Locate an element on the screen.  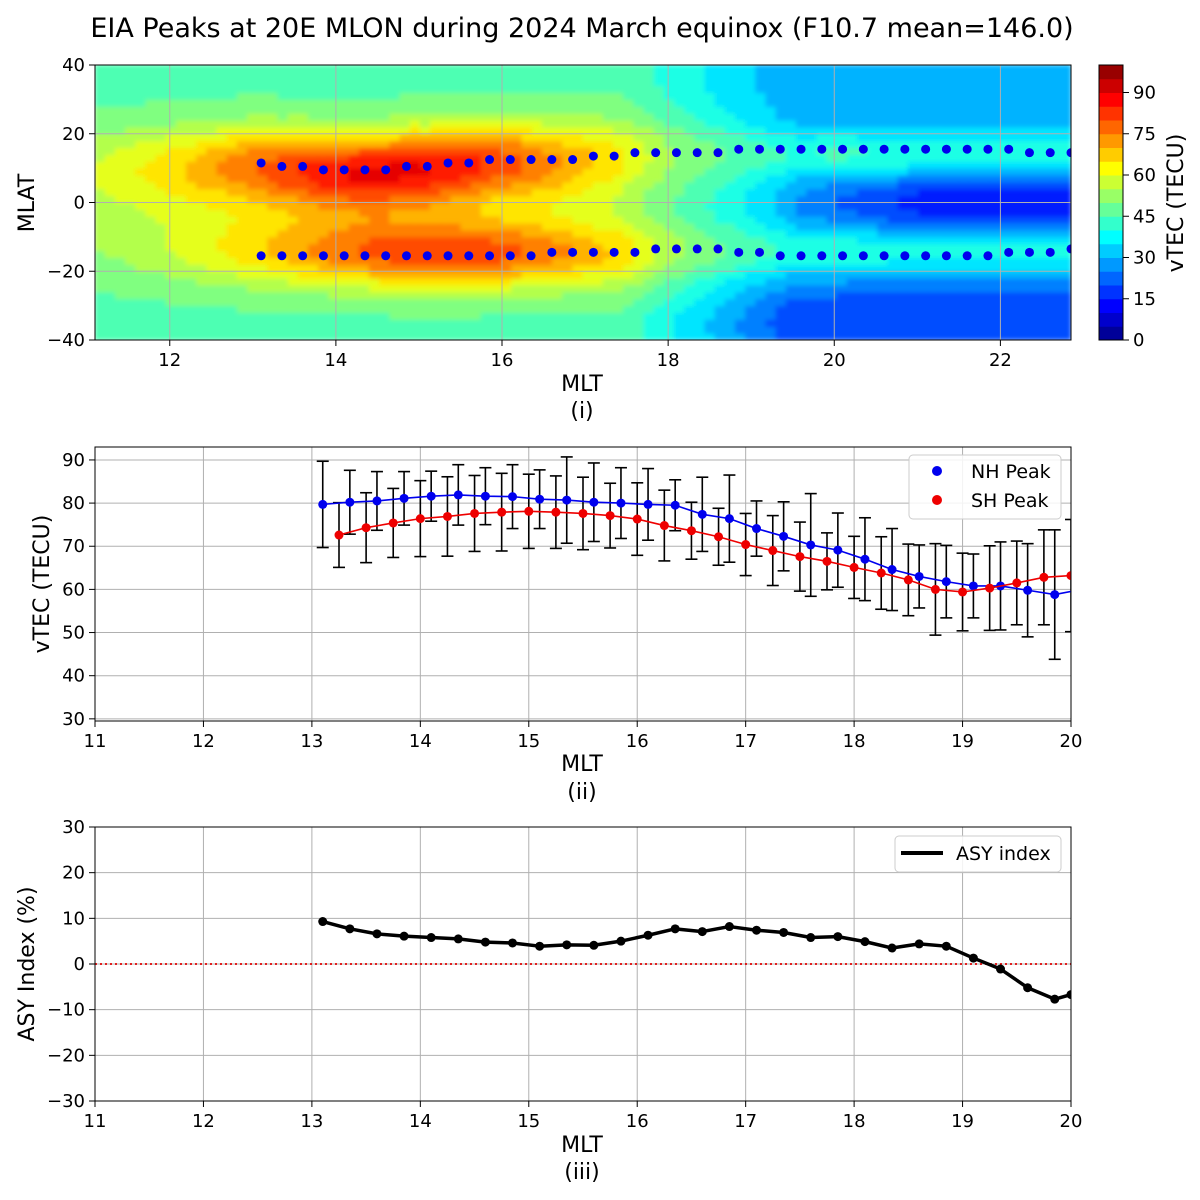
nh-peak-point is located at coordinates (780, 149).